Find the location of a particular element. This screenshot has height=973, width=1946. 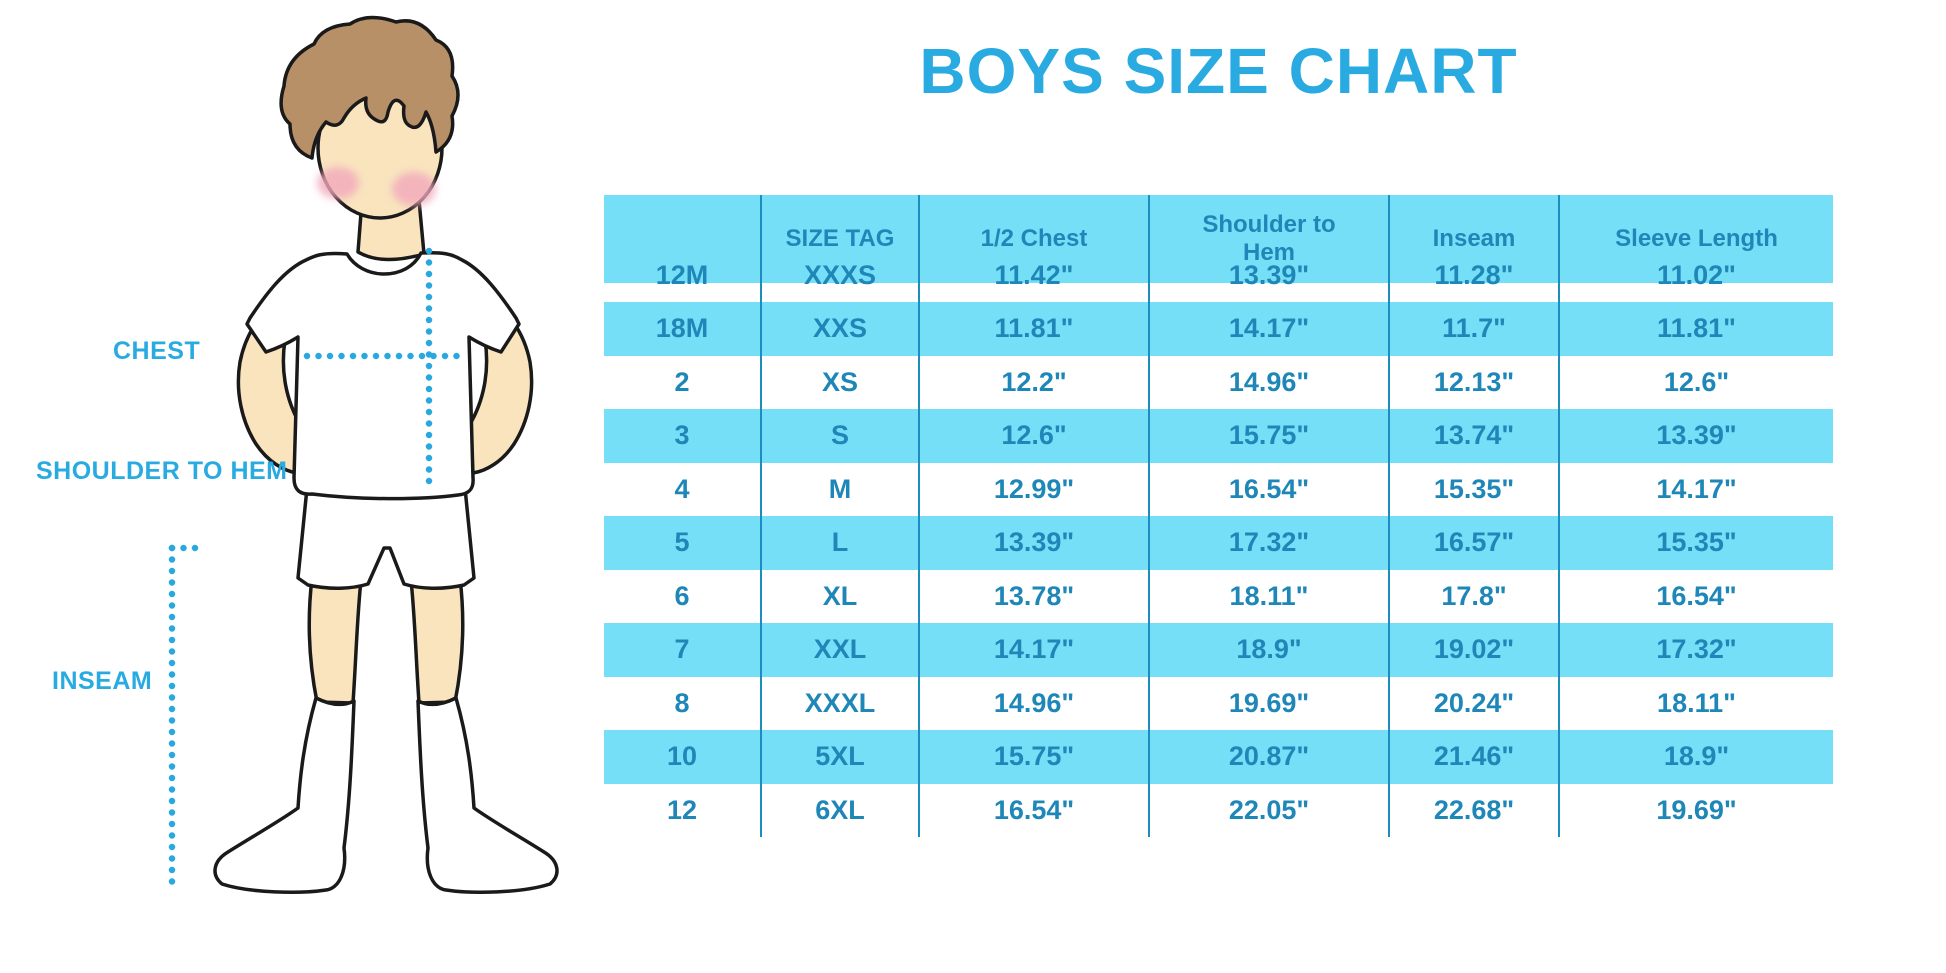

table-cell: 13.78" is located at coordinates (1035, 596).